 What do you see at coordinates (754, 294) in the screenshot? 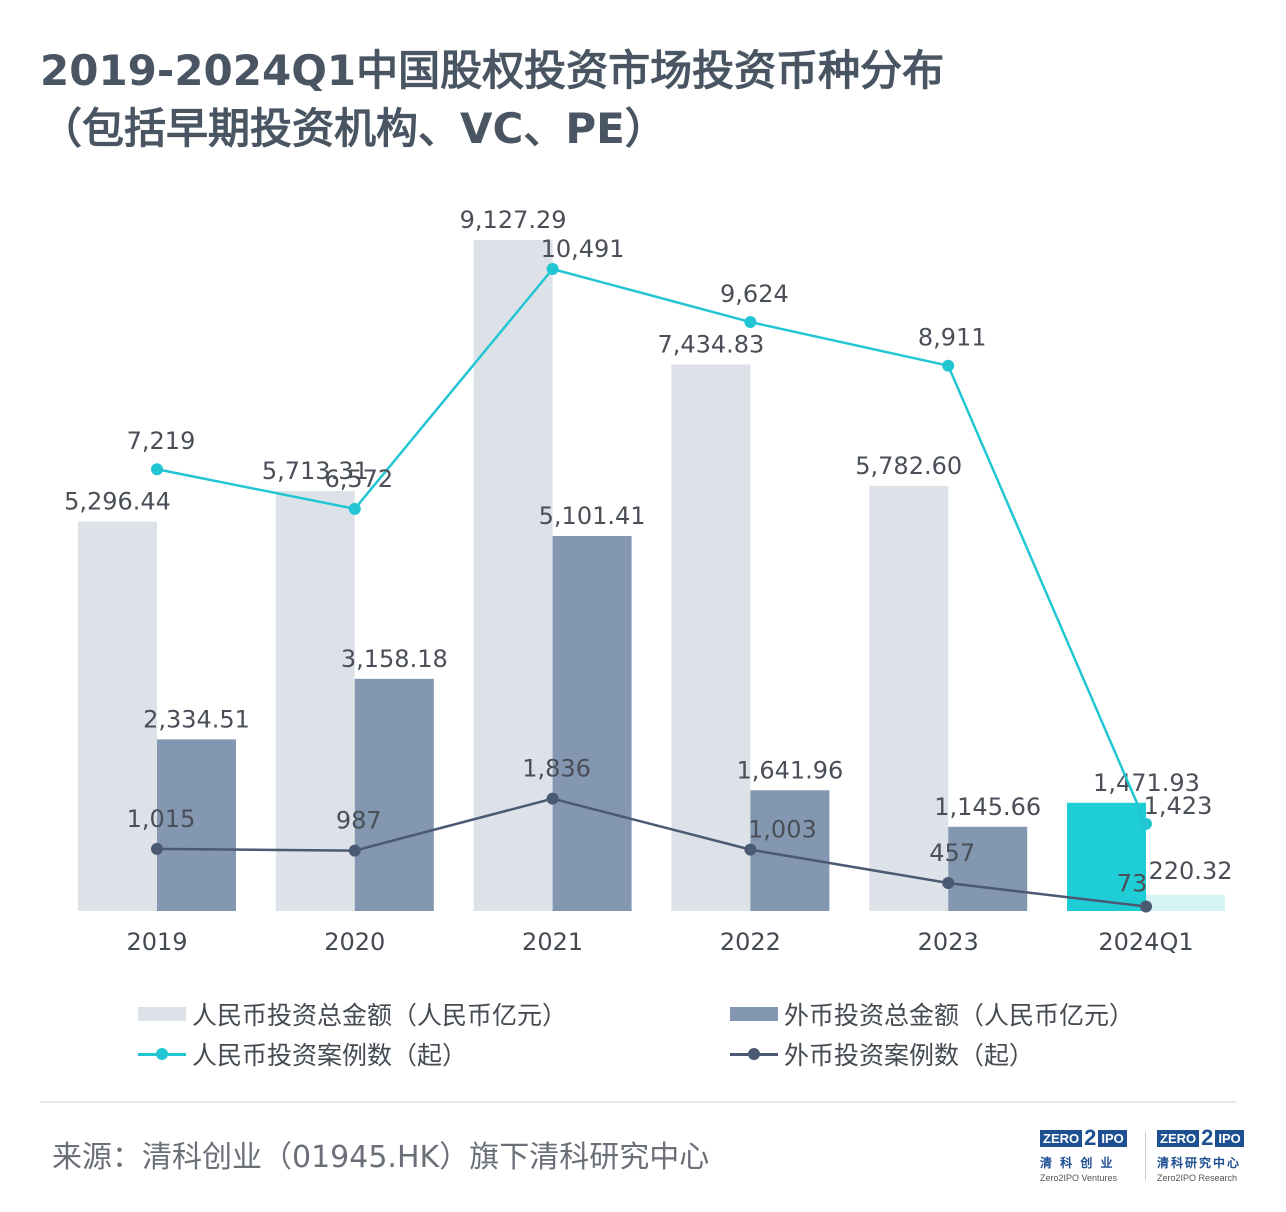
I see `label-rmb-count-2022: 9,624` at bounding box center [754, 294].